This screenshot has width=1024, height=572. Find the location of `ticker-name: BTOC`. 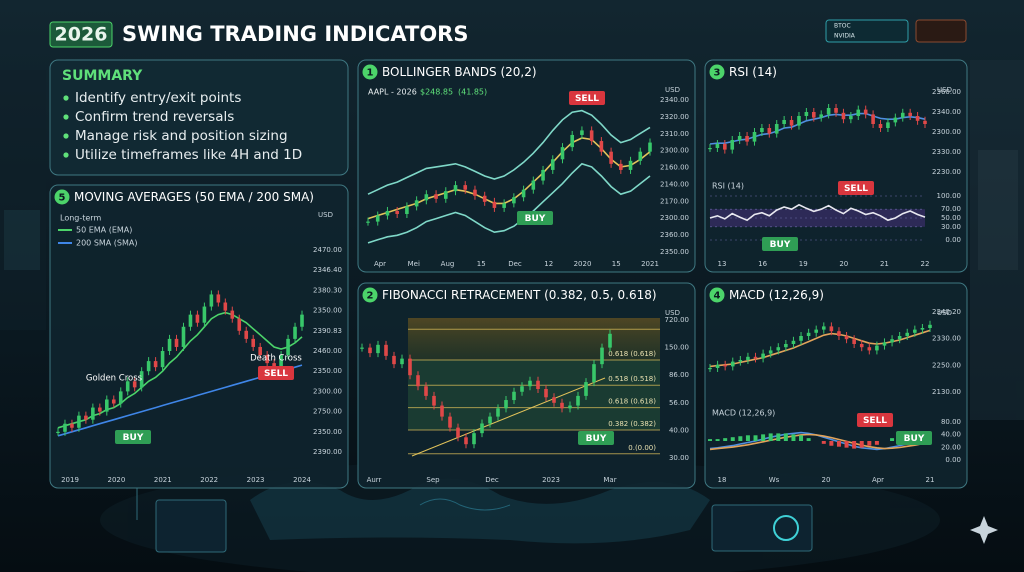

ticker-name: BTOC is located at coordinates (842, 26).